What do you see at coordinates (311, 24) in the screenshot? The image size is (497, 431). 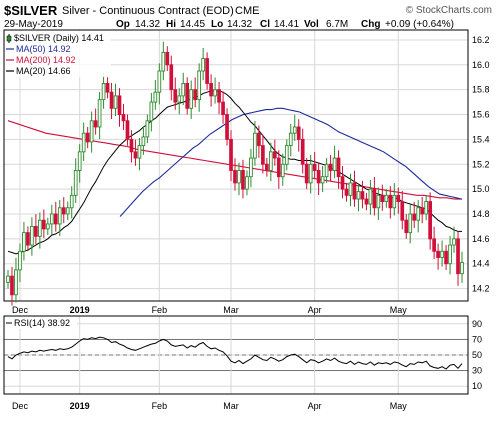 I see `volume-label: Vol` at bounding box center [311, 24].